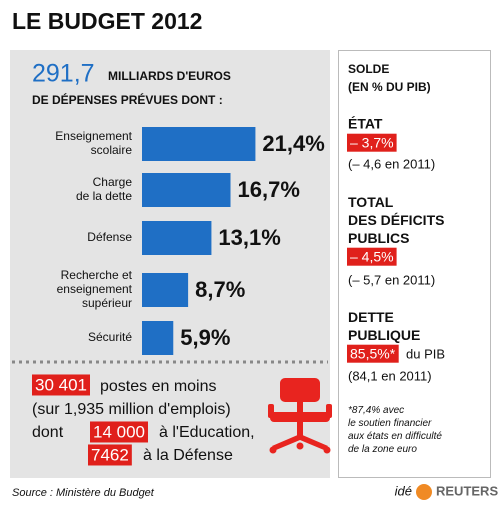  What do you see at coordinates (269, 189) in the screenshot?
I see `value-label: 16,7%` at bounding box center [269, 189].